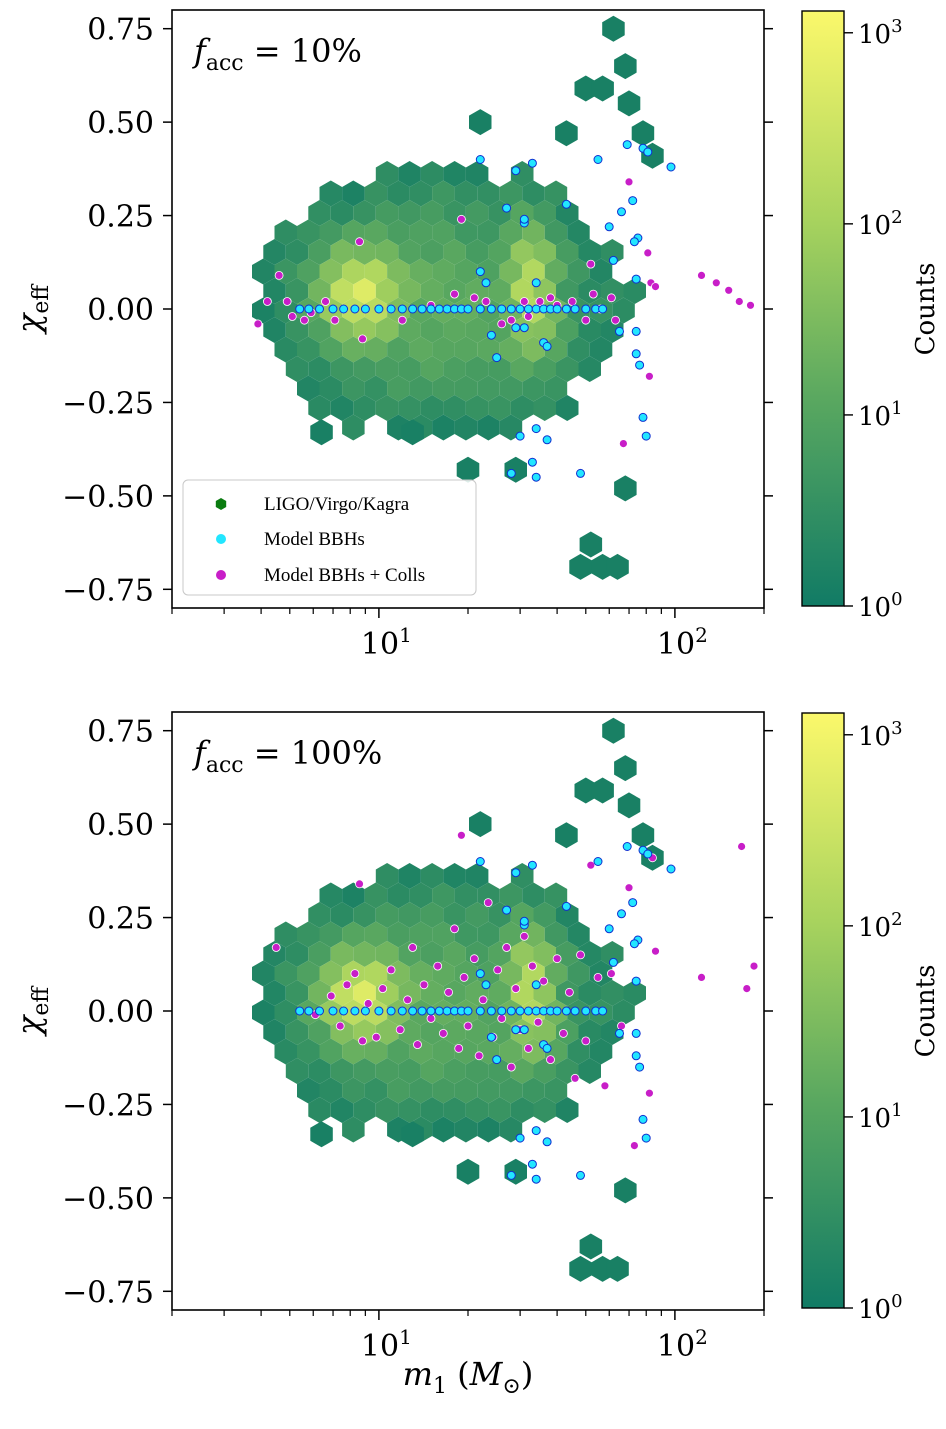 The height and width of the screenshot is (1429, 946). I want to click on y-tick-label: 0.00, so click(120, 1012).